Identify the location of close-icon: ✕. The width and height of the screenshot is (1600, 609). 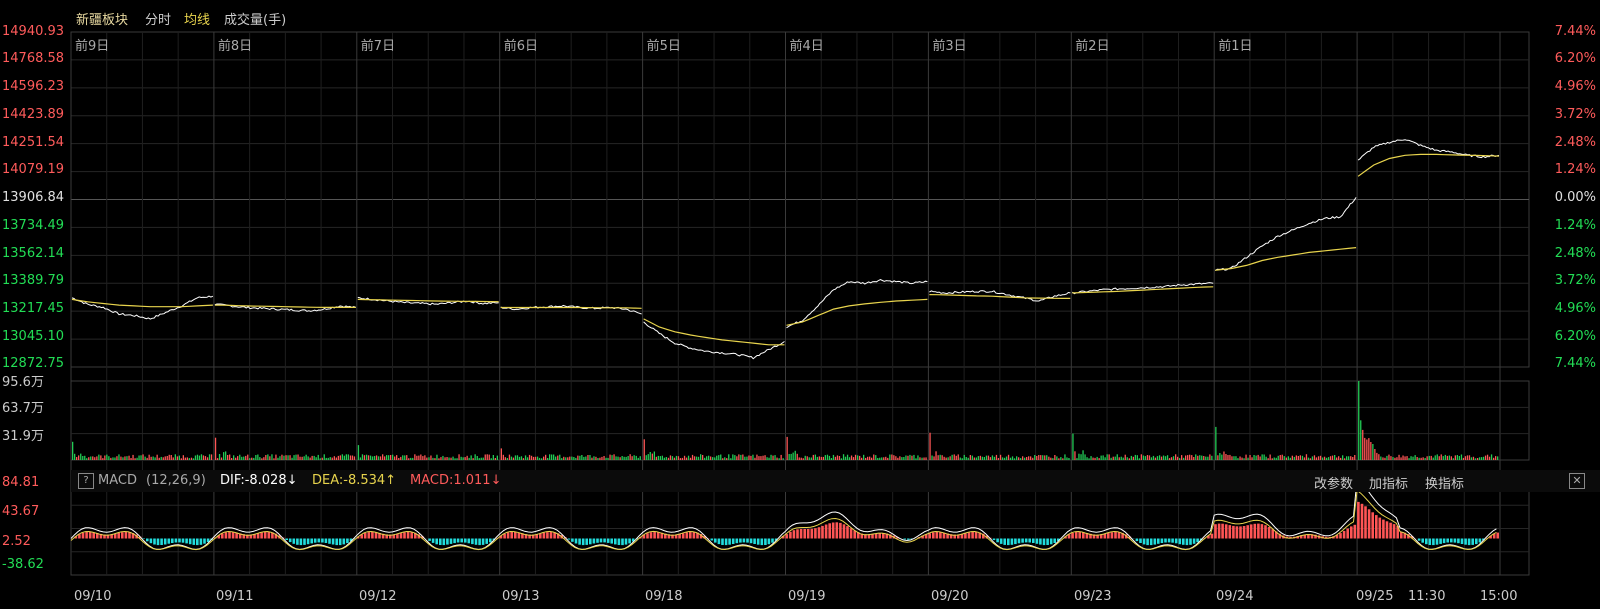
(1577, 481).